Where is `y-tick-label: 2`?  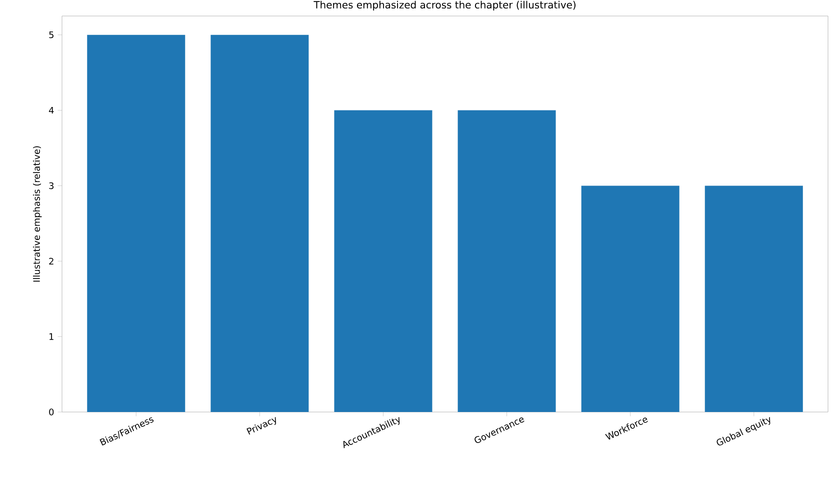 y-tick-label: 2 is located at coordinates (51, 261).